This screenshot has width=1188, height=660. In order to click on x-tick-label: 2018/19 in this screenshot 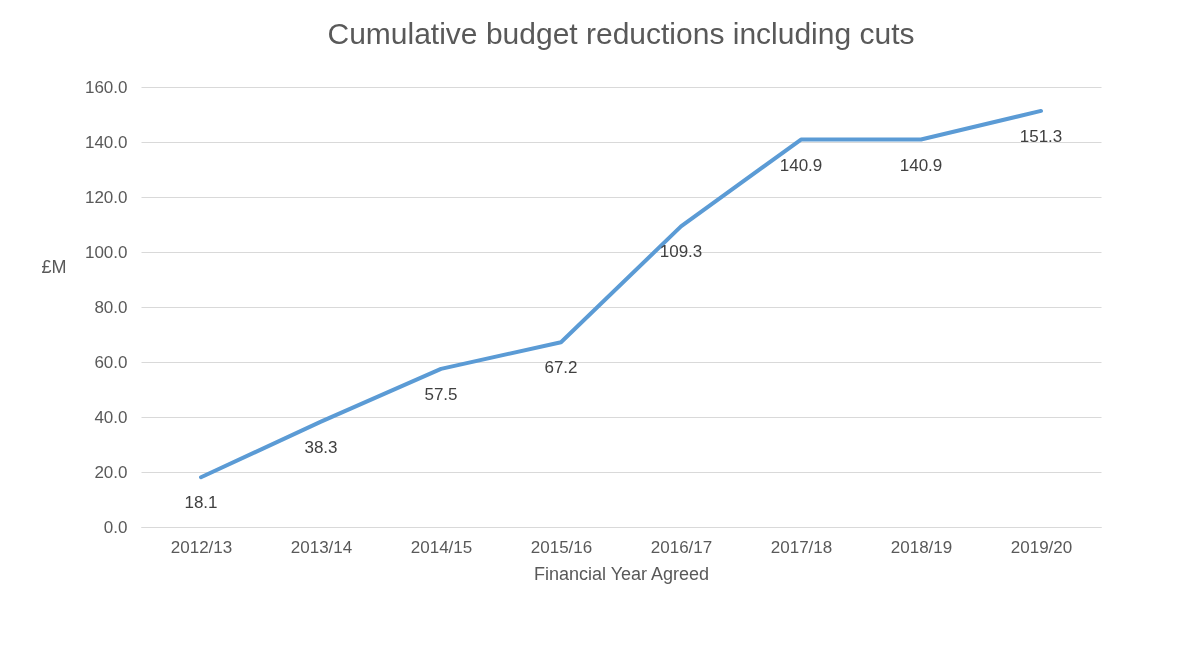, I will do `click(921, 547)`.